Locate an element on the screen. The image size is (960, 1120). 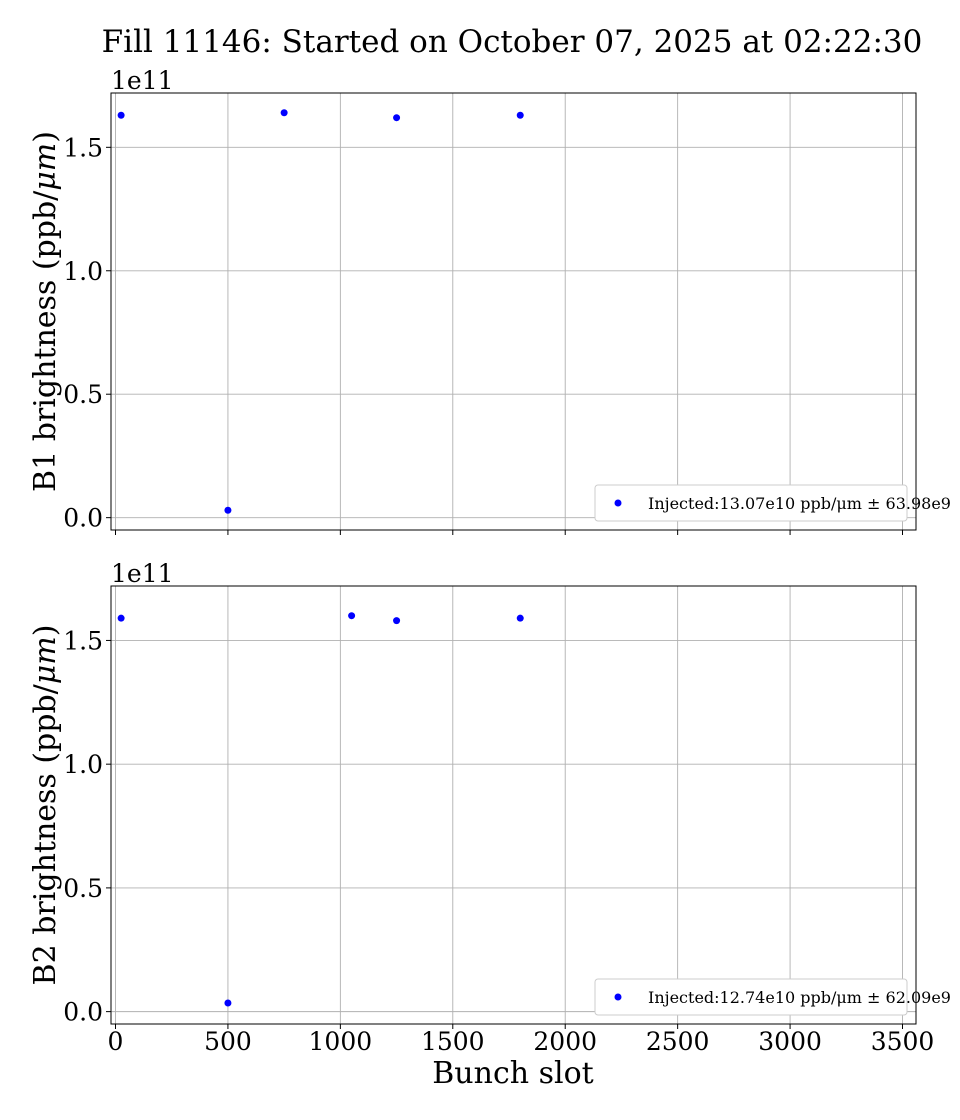
y-axis-label-text: B1 brightness (ppb/ is located at coordinates (45, 341).